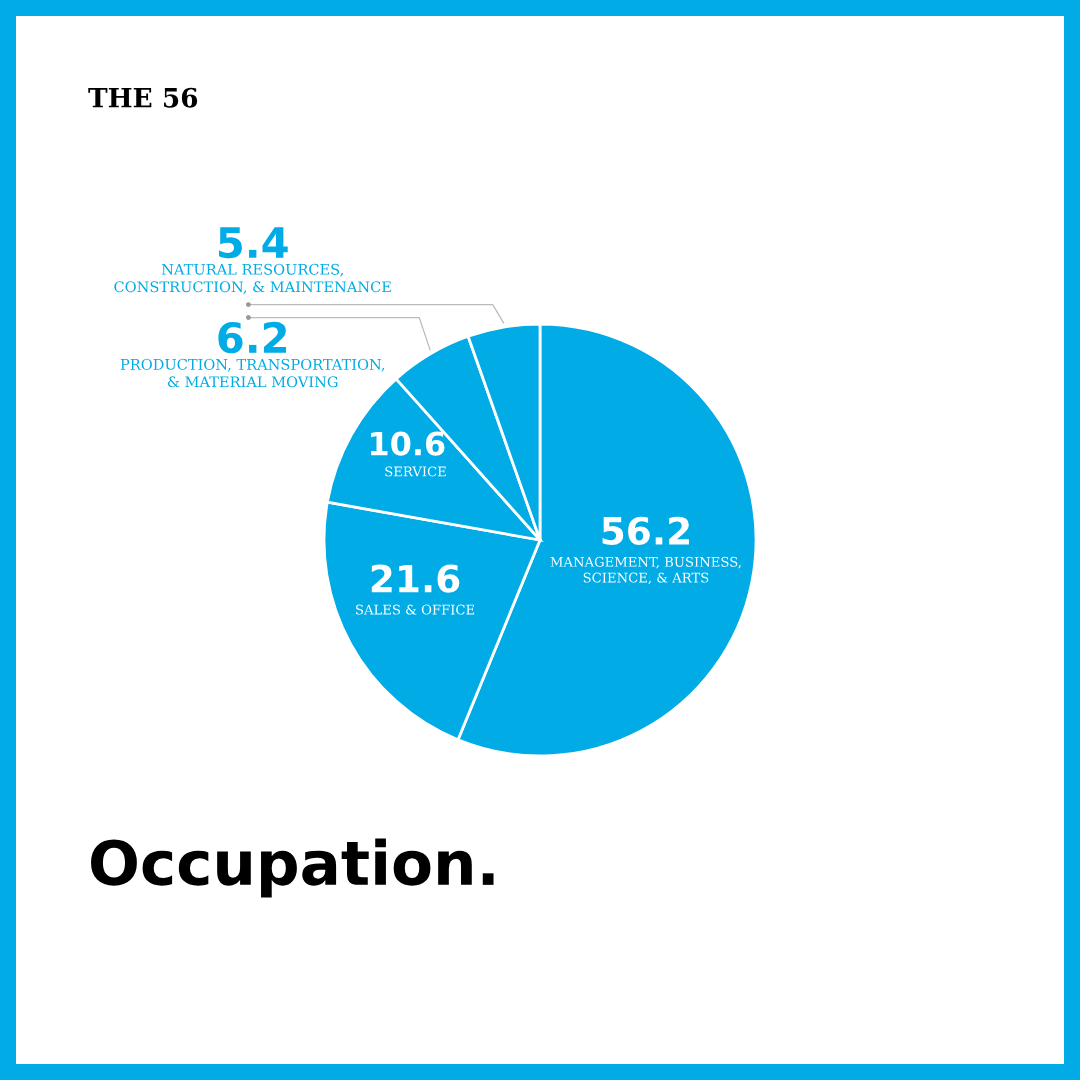  What do you see at coordinates (408, 443) in the screenshot?
I see `data-label: 10.6` at bounding box center [408, 443].